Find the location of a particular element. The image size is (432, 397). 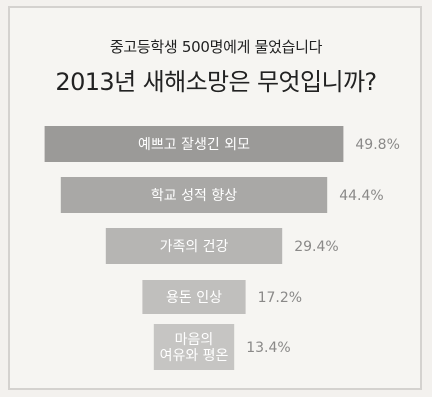

bar-label-2: 학교 성적 향상 is located at coordinates (194, 196).